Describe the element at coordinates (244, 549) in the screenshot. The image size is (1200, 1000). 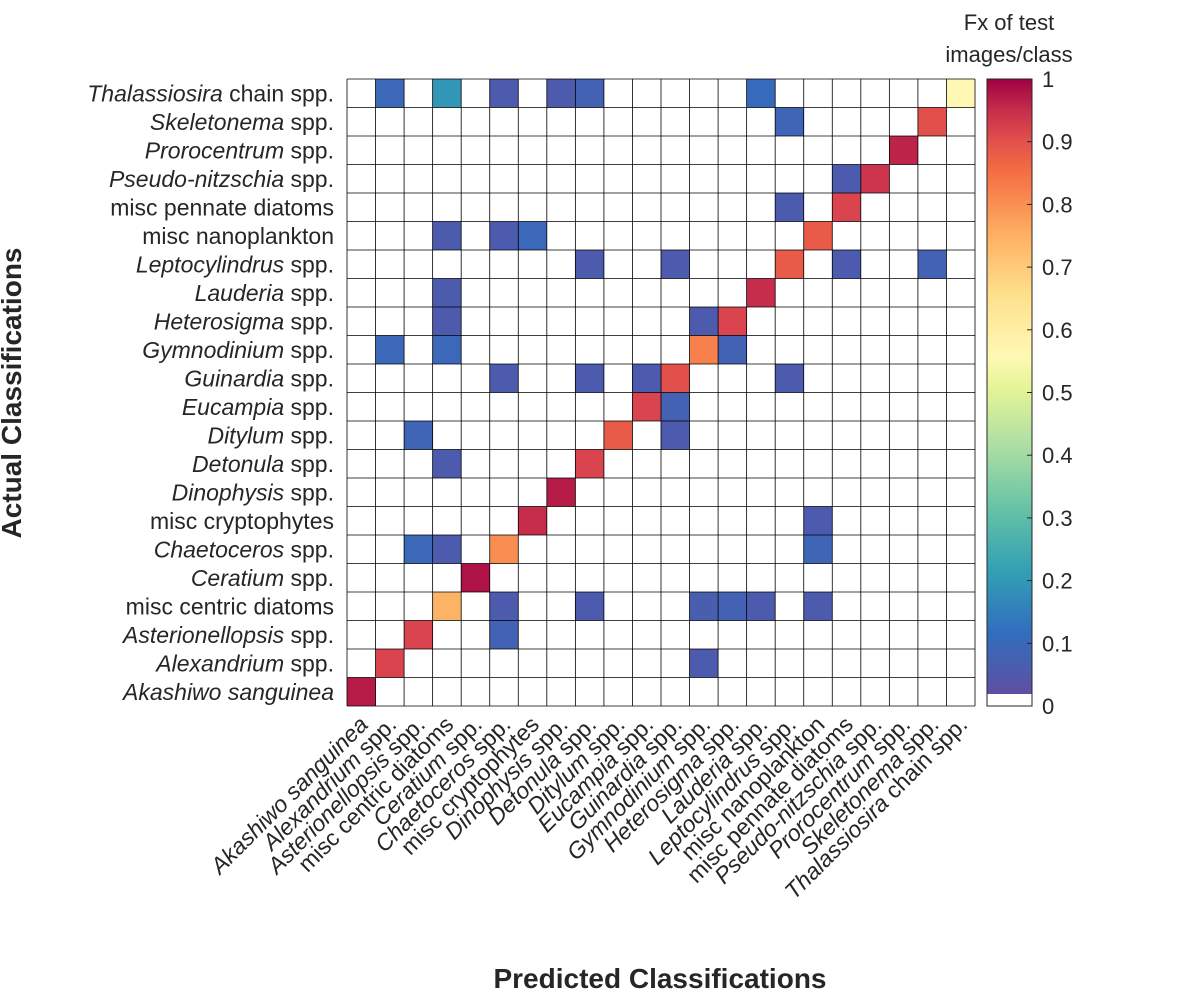
I see `y-tick-label: Chaetoceros spp.` at that location.